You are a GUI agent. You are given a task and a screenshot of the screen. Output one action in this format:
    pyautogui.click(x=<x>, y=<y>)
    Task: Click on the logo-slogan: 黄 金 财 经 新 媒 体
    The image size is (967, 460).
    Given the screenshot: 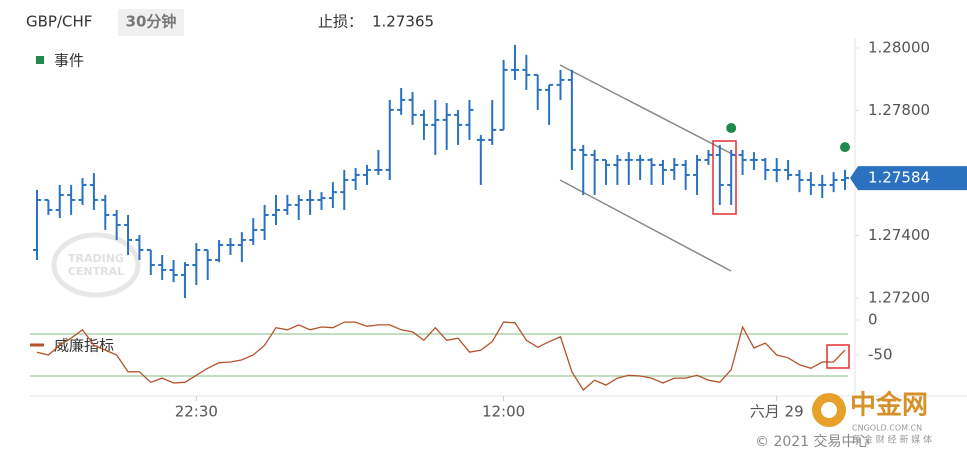 What is the action you would take?
    pyautogui.click(x=892, y=440)
    